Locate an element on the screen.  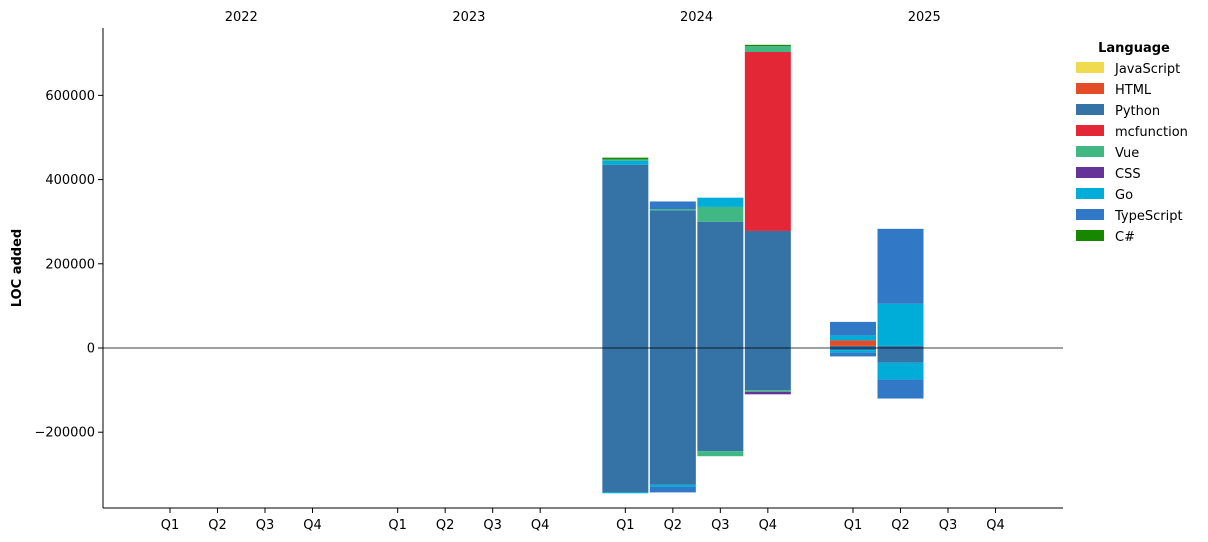
year-label: 2022 is located at coordinates (241, 17).